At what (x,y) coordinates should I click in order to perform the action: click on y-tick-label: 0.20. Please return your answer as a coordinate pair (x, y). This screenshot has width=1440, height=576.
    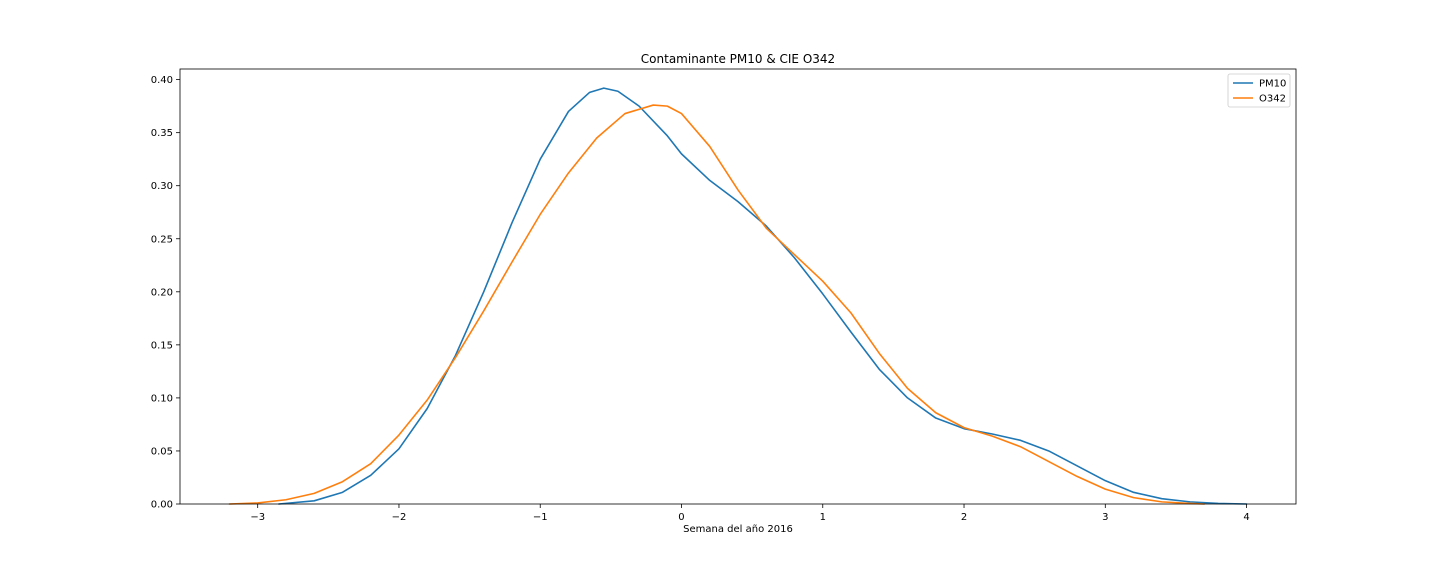
    Looking at the image, I should click on (162, 292).